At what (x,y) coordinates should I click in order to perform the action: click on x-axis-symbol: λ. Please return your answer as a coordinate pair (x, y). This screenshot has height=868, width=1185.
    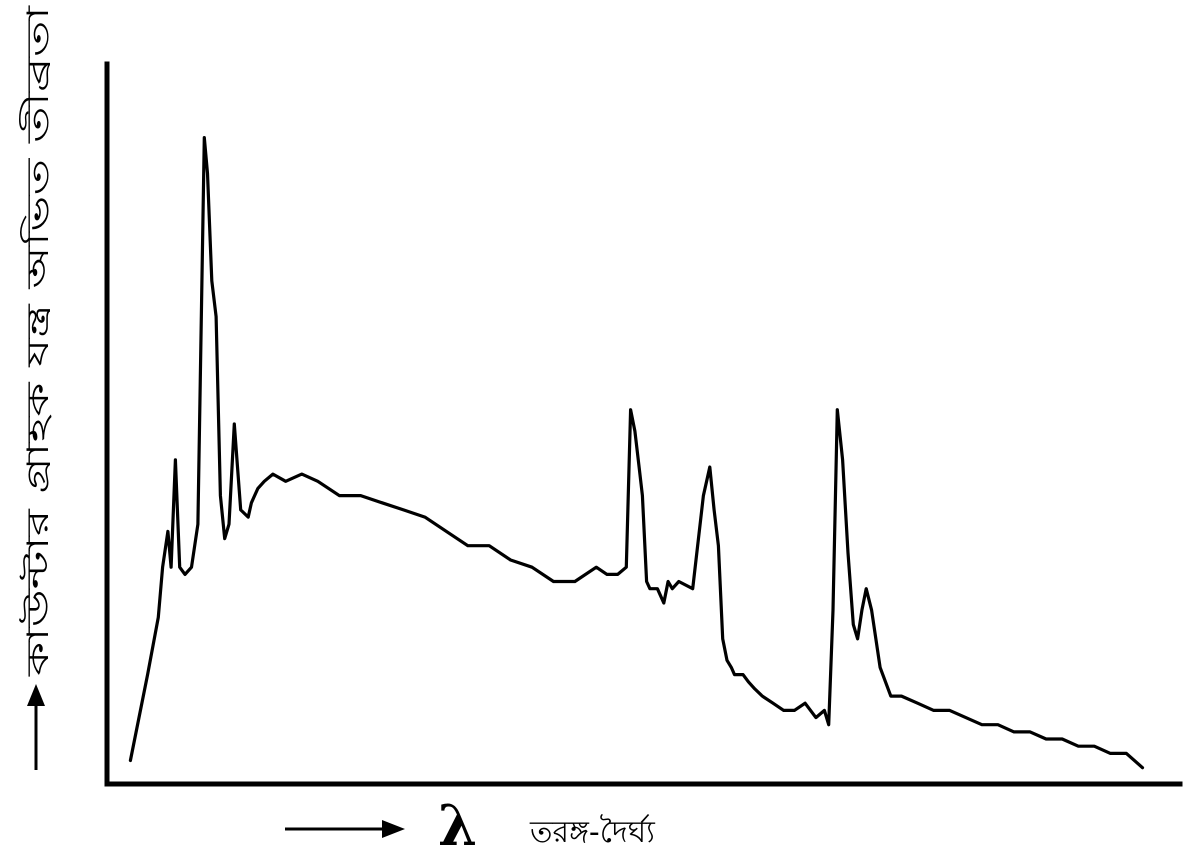
    Looking at the image, I should click on (457, 826).